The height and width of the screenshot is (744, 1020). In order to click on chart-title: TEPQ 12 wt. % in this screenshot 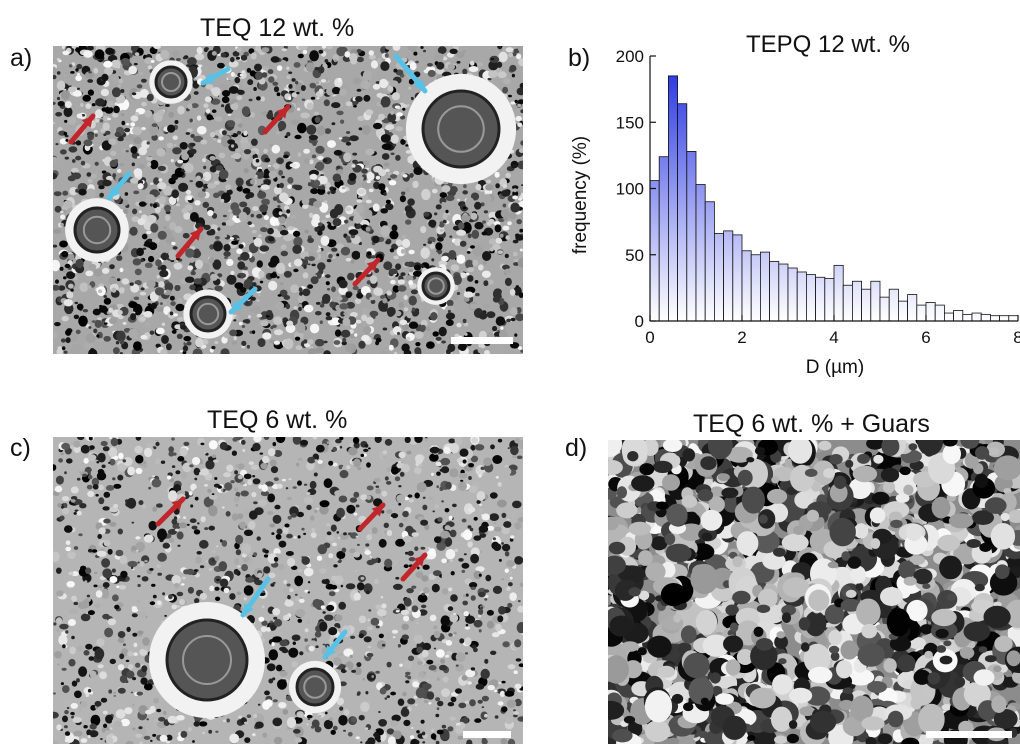, I will do `click(828, 44)`.